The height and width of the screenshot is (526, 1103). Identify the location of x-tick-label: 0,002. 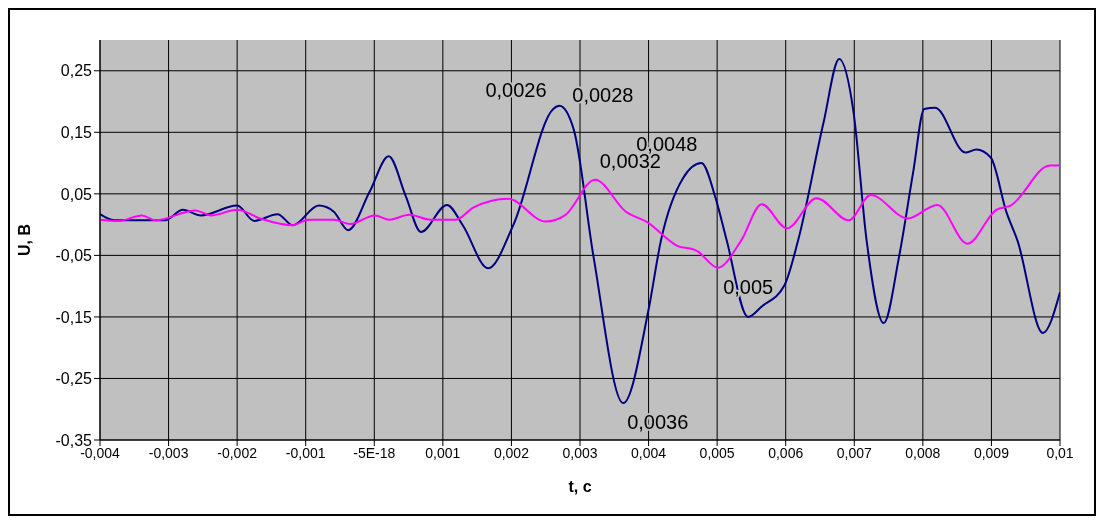
(511, 452).